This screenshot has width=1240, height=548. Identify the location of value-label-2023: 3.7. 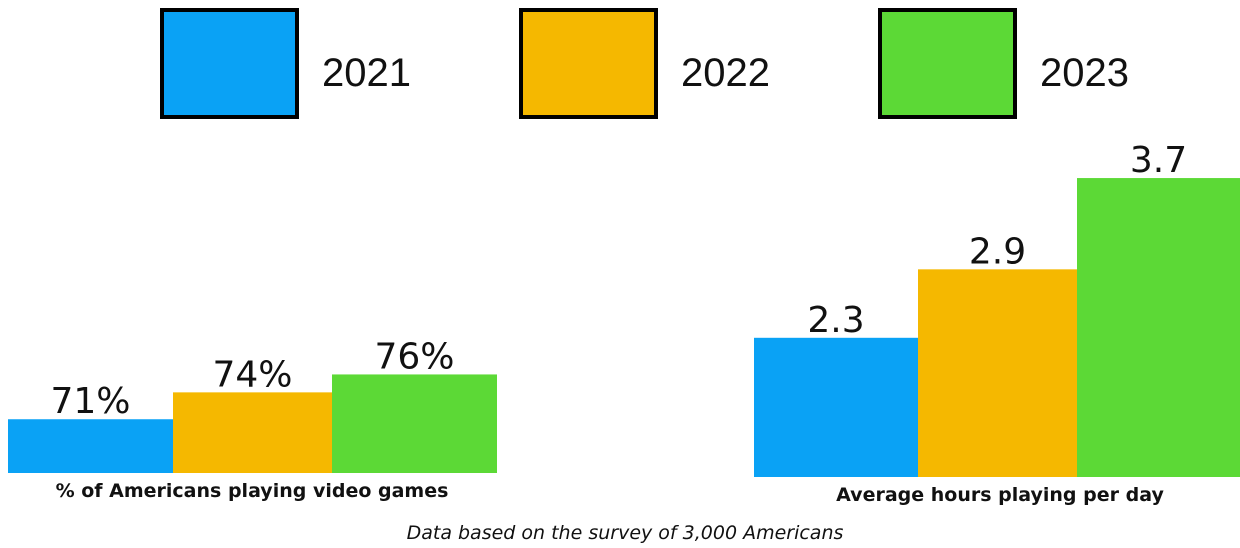
(1158, 160).